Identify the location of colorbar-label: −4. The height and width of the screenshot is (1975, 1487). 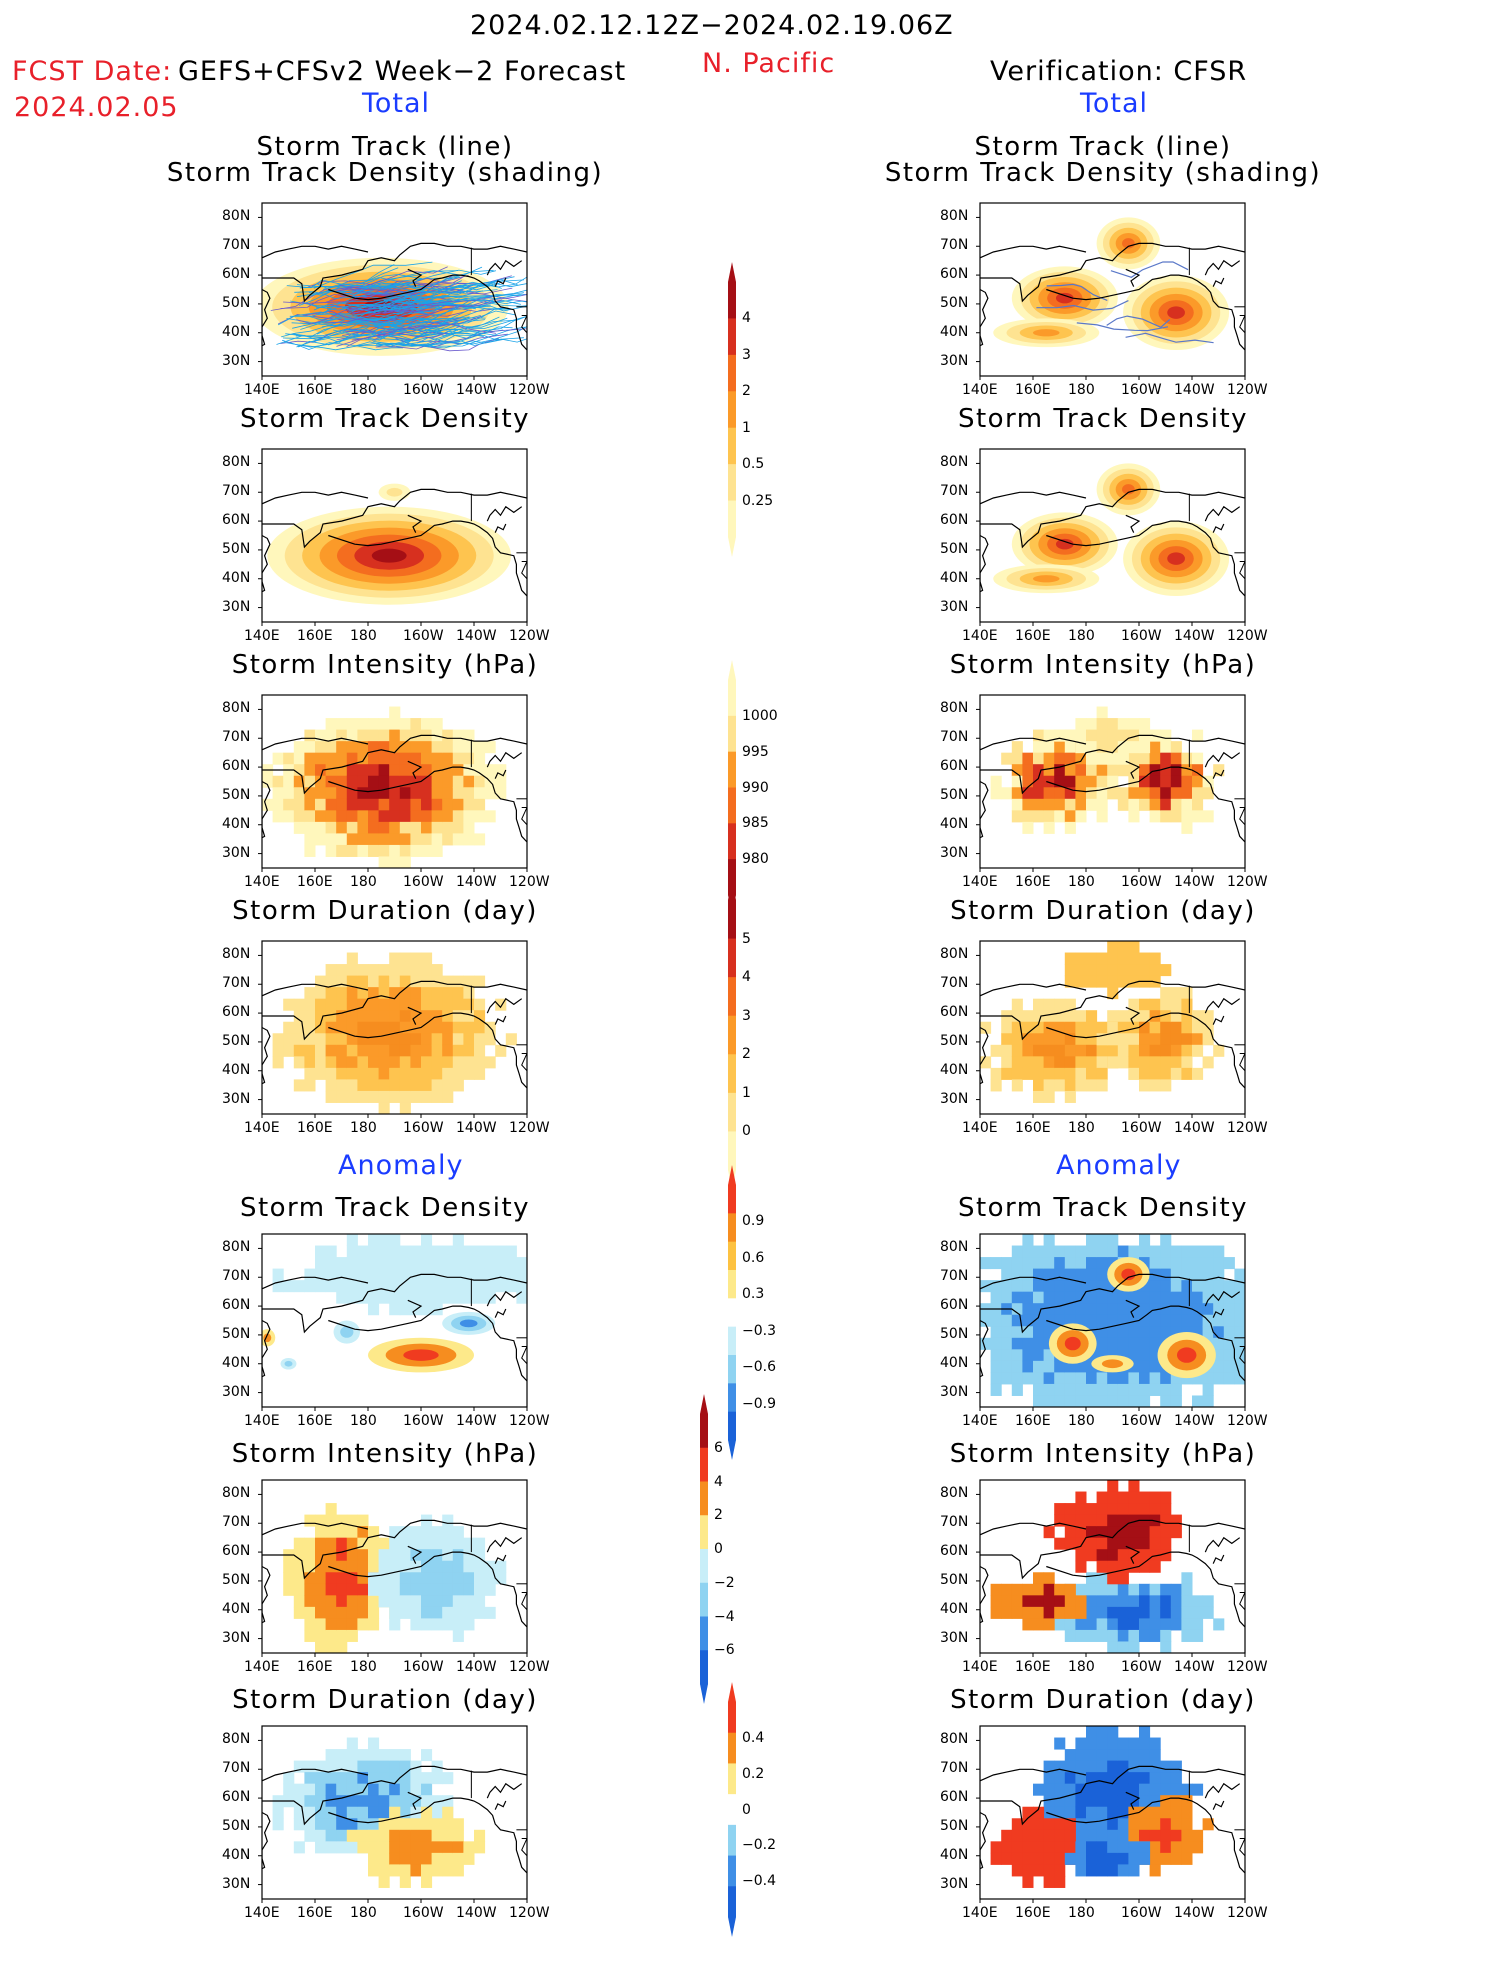
(724, 1616).